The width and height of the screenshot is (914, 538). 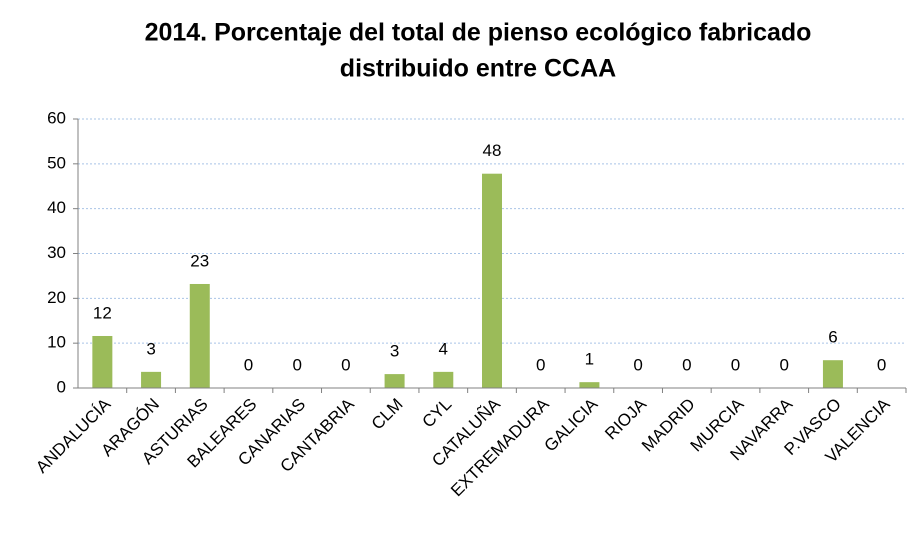 What do you see at coordinates (589, 359) in the screenshot?
I see `data-label: 1` at bounding box center [589, 359].